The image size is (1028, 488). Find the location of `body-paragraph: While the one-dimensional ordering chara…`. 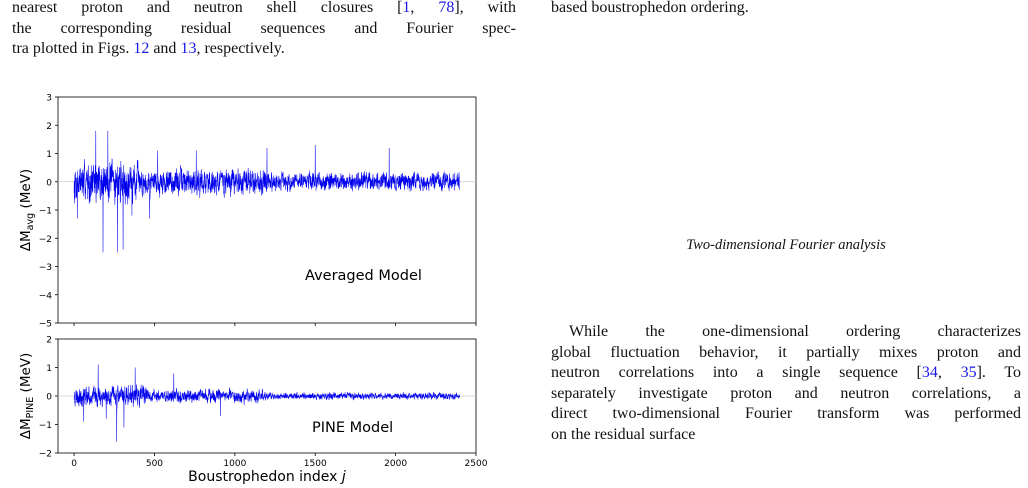

body-paragraph: While the one-dimensional ordering chara… is located at coordinates (786, 383).